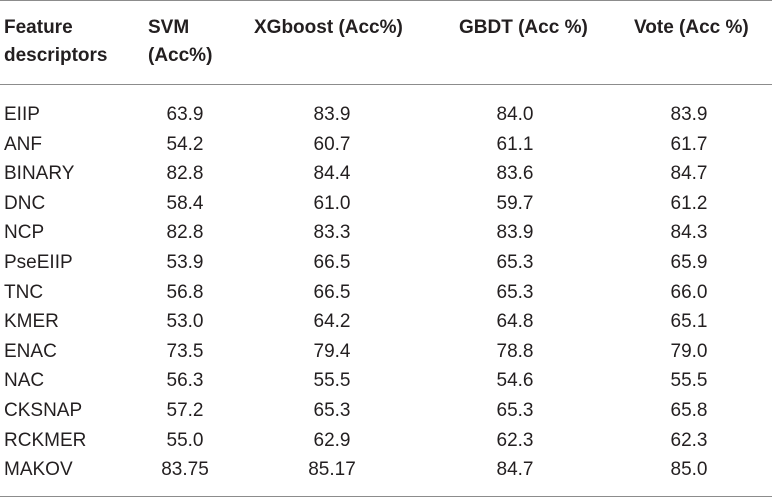 The image size is (772, 501). What do you see at coordinates (185, 114) in the screenshot?
I see `cell-svm: 63.9` at bounding box center [185, 114].